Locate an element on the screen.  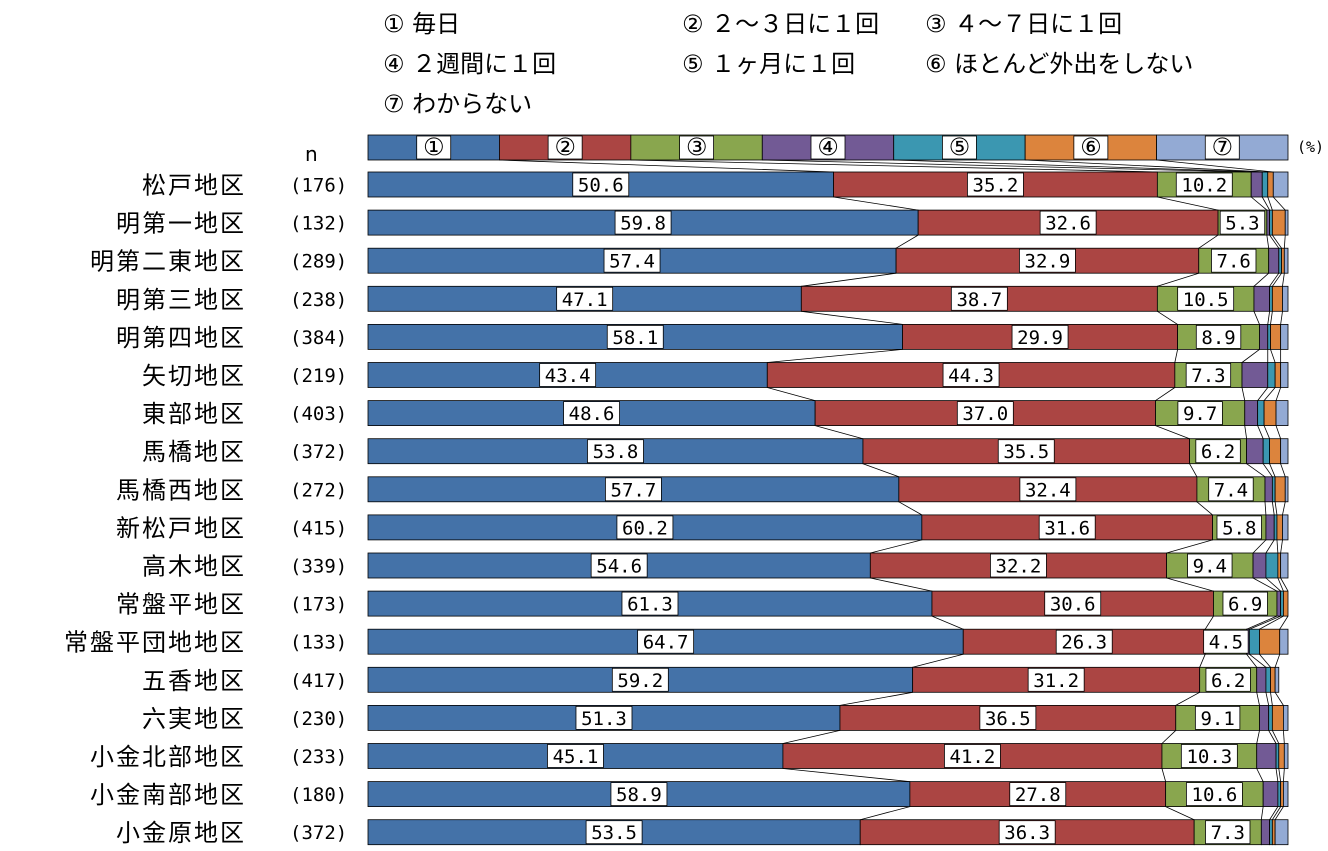
key-marker-box is located at coordinates (1091, 147).